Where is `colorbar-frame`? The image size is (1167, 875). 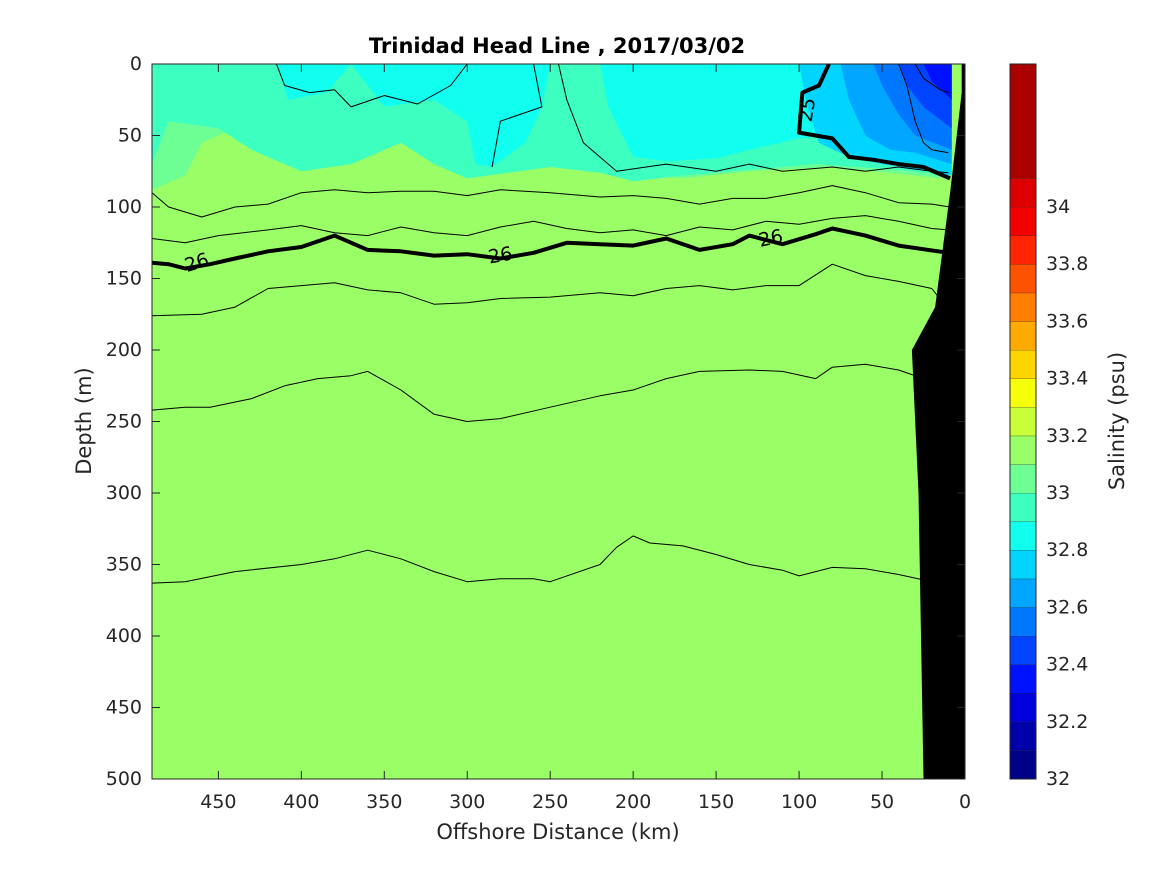 colorbar-frame is located at coordinates (1023, 421).